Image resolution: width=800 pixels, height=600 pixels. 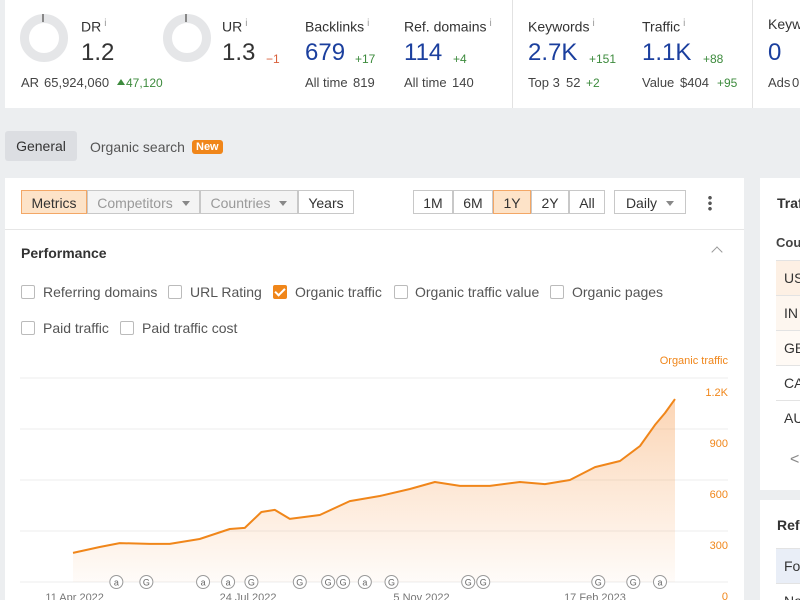 What do you see at coordinates (788, 565) in the screenshot?
I see `table-row: Fo` at bounding box center [788, 565].